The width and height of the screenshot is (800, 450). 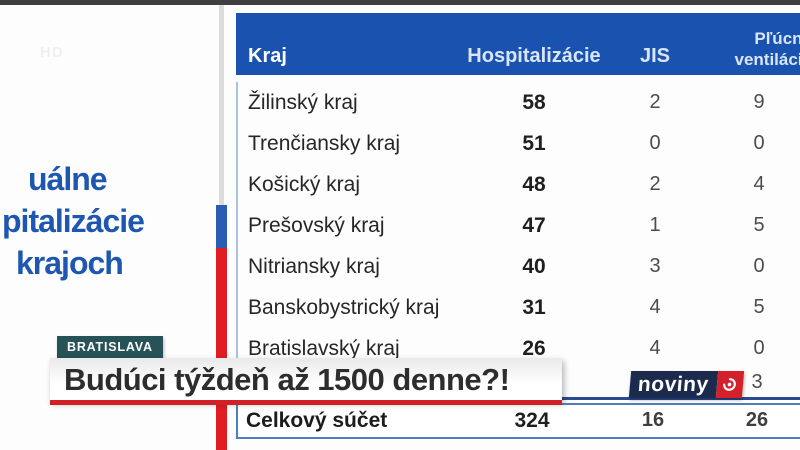 I want to click on table-row: Trenčiansky kraj 51 0 0, so click(x=519, y=143).